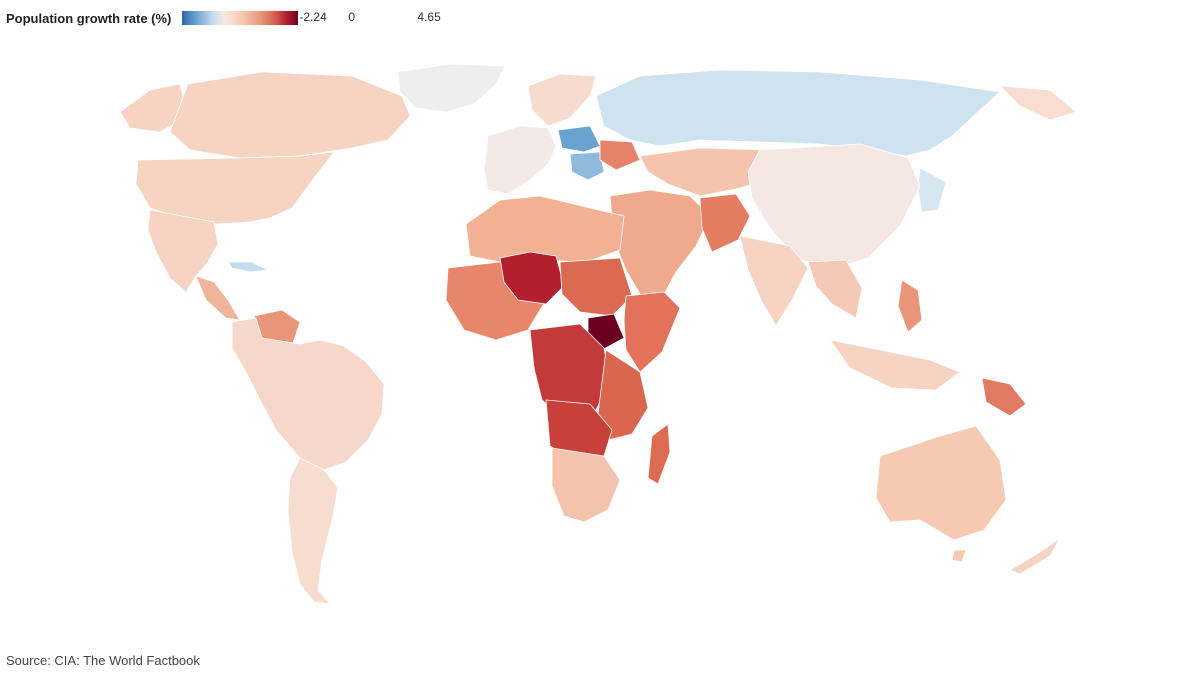  Describe the element at coordinates (586, 485) in the screenshot. I see `region-southern-africa` at that location.